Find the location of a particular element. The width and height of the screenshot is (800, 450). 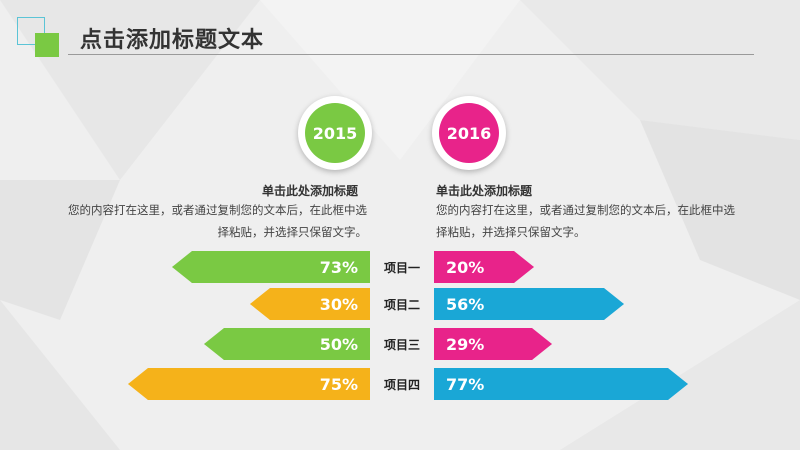

caption-title-left: 单击此处添加标题 is located at coordinates (310, 191).